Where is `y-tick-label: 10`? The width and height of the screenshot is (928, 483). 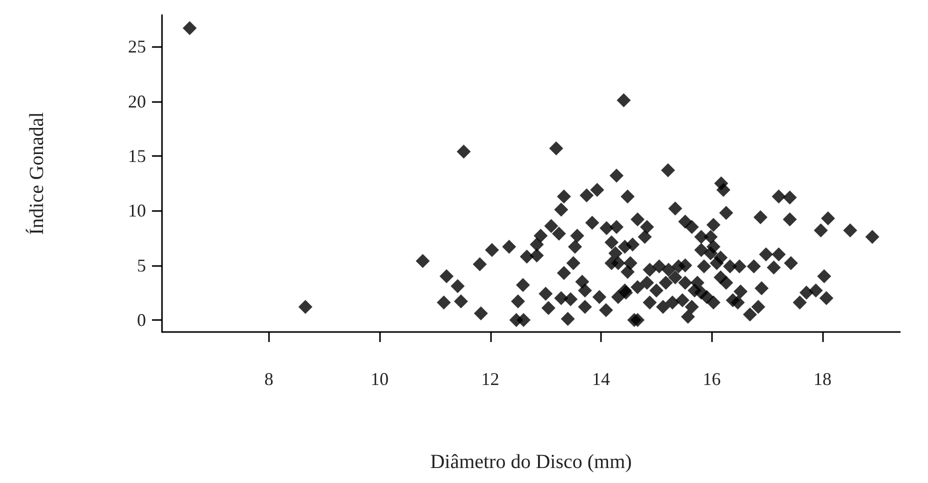 y-tick-label: 10 is located at coordinates (137, 210).